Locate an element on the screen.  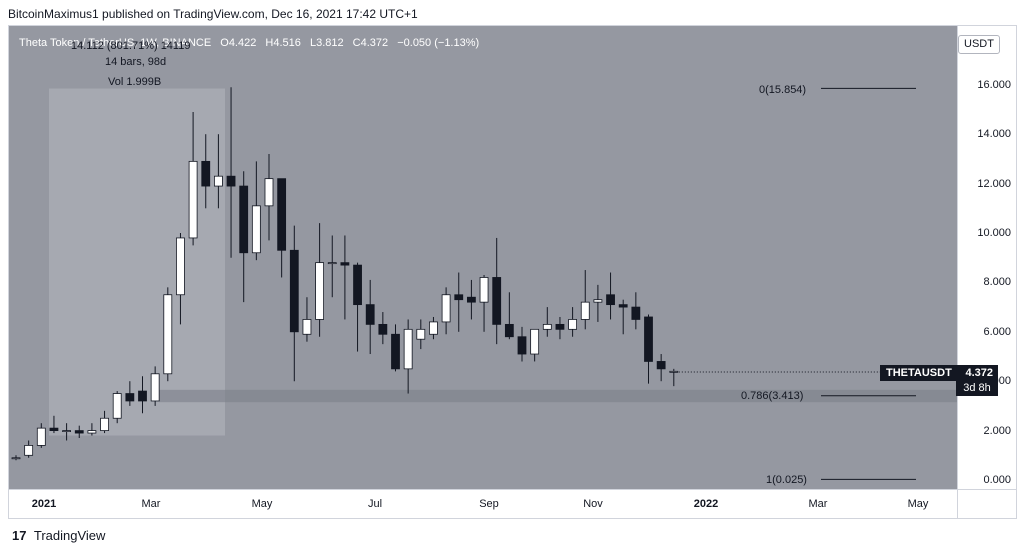
measure-zone is located at coordinates (137, 262).